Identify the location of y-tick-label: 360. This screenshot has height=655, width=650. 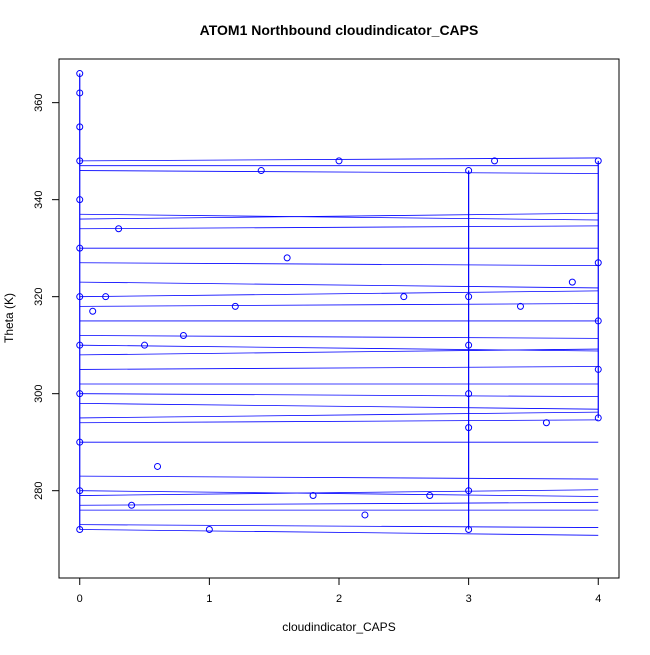
(39, 102).